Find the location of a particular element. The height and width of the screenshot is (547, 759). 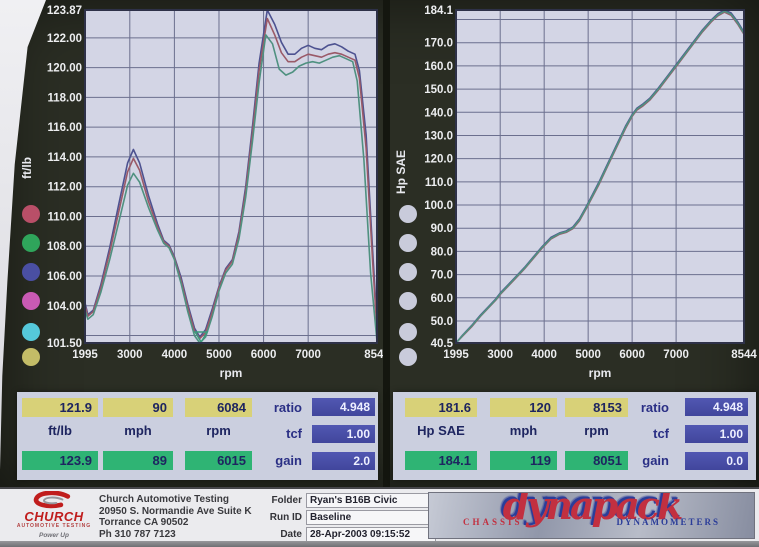

church-swoosh-icon is located at coordinates (52, 500).